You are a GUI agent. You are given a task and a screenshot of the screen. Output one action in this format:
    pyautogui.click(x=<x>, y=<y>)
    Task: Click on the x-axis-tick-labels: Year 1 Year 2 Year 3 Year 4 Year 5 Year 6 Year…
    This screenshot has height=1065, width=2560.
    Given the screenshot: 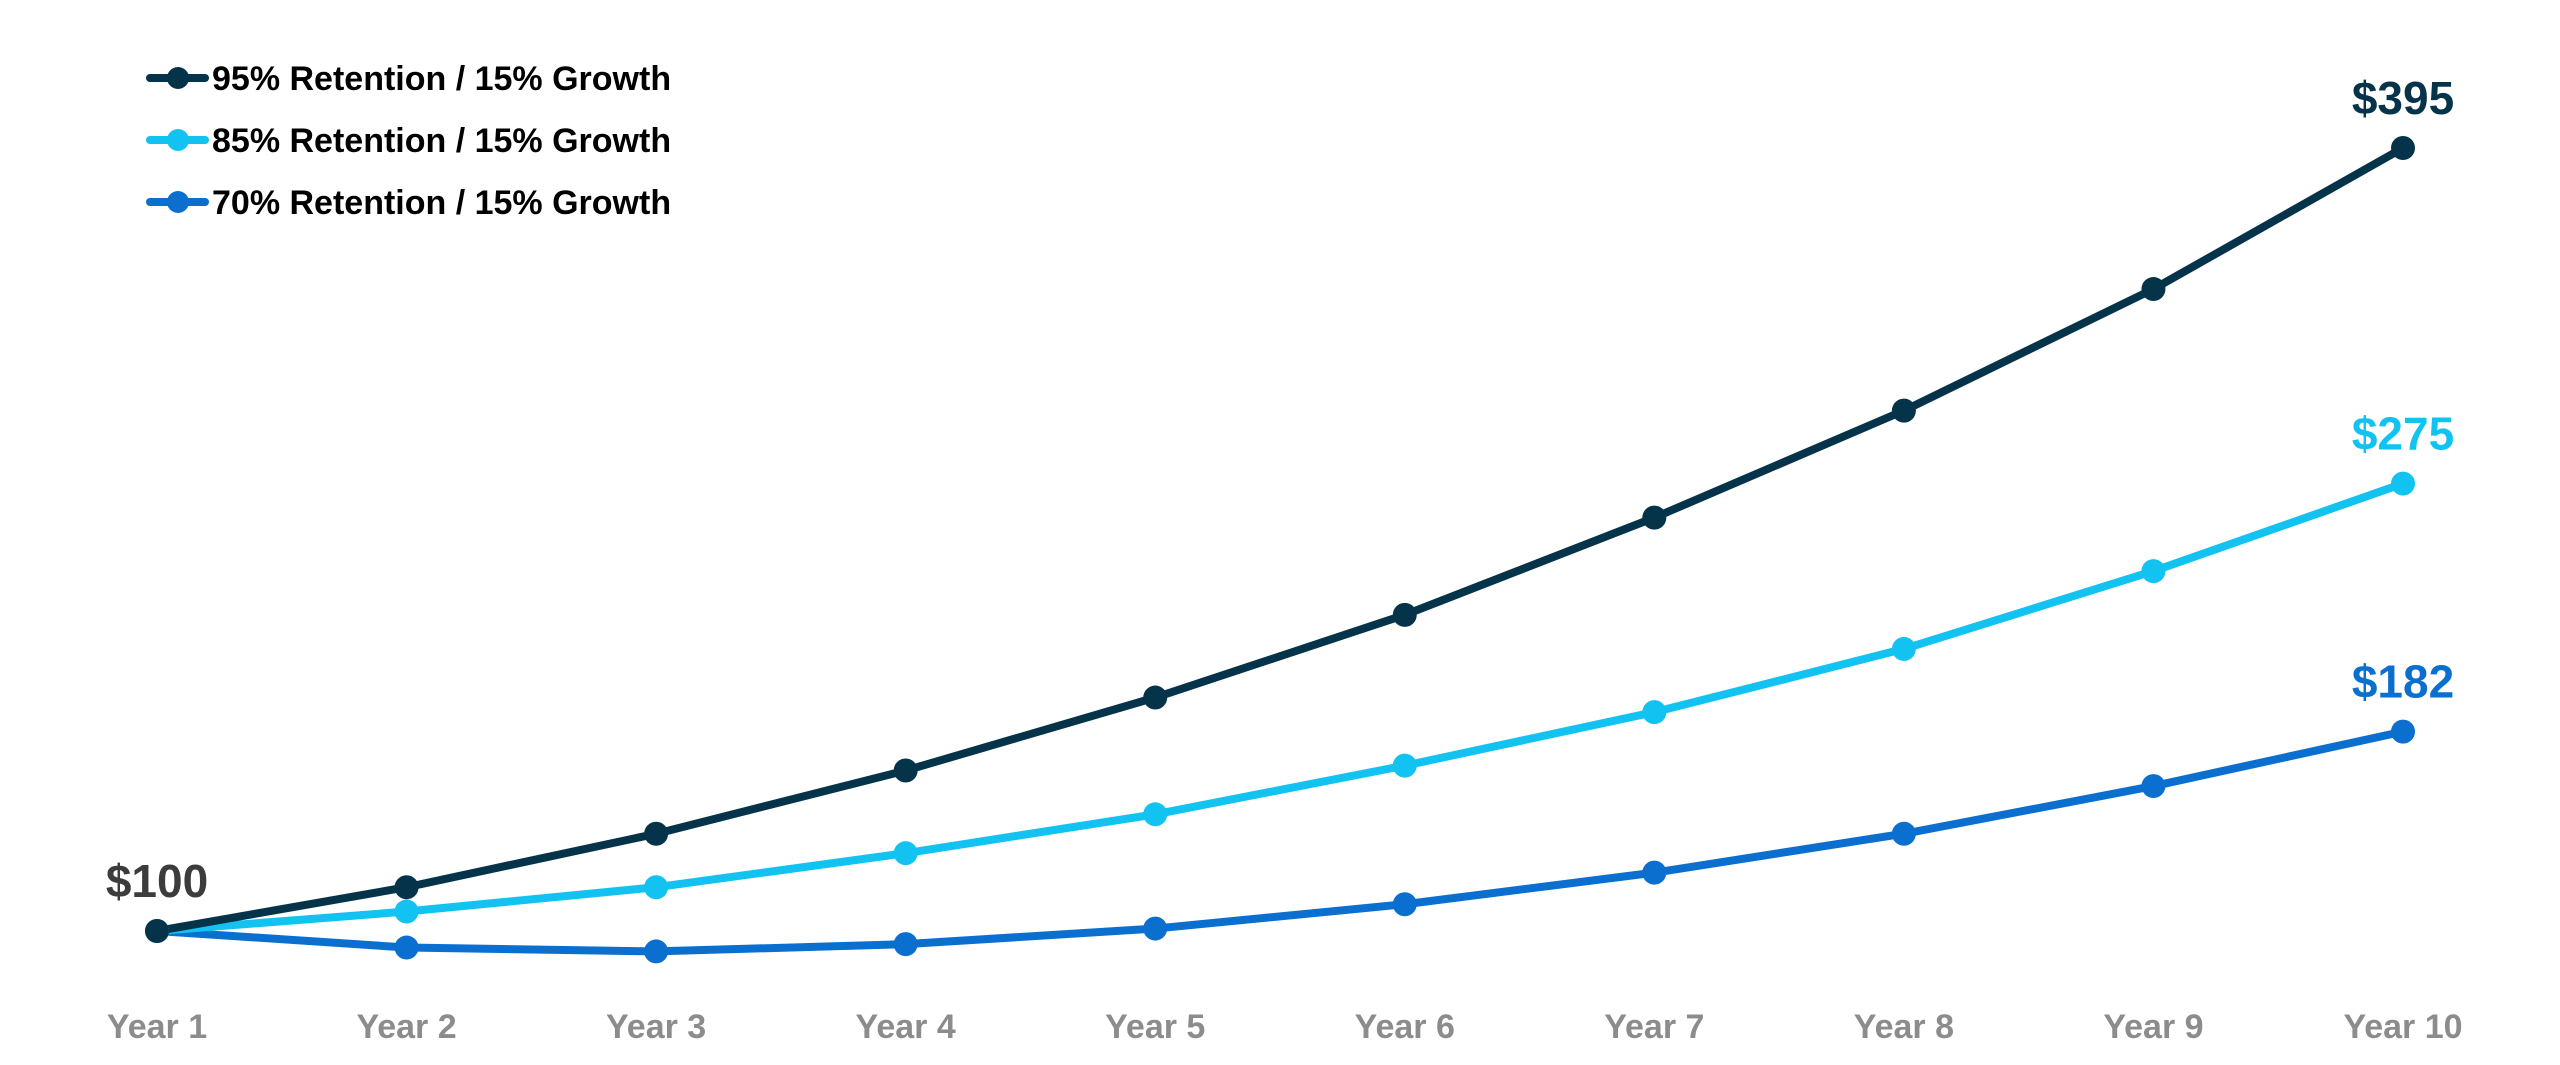 What is the action you would take?
    pyautogui.click(x=1285, y=1027)
    